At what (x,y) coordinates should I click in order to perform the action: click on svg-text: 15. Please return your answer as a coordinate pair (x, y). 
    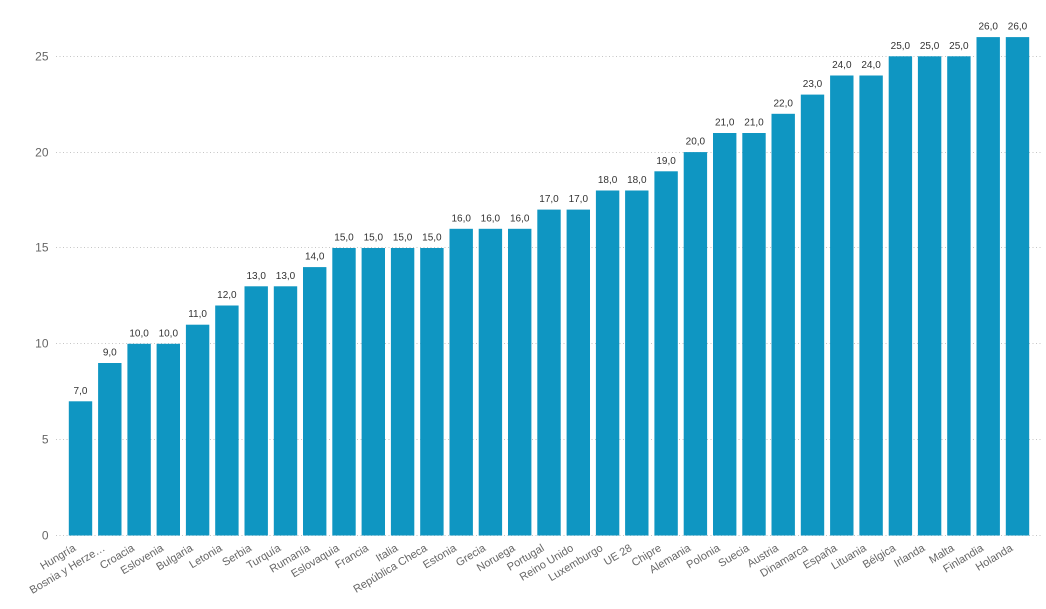
    Looking at the image, I should click on (42, 248).